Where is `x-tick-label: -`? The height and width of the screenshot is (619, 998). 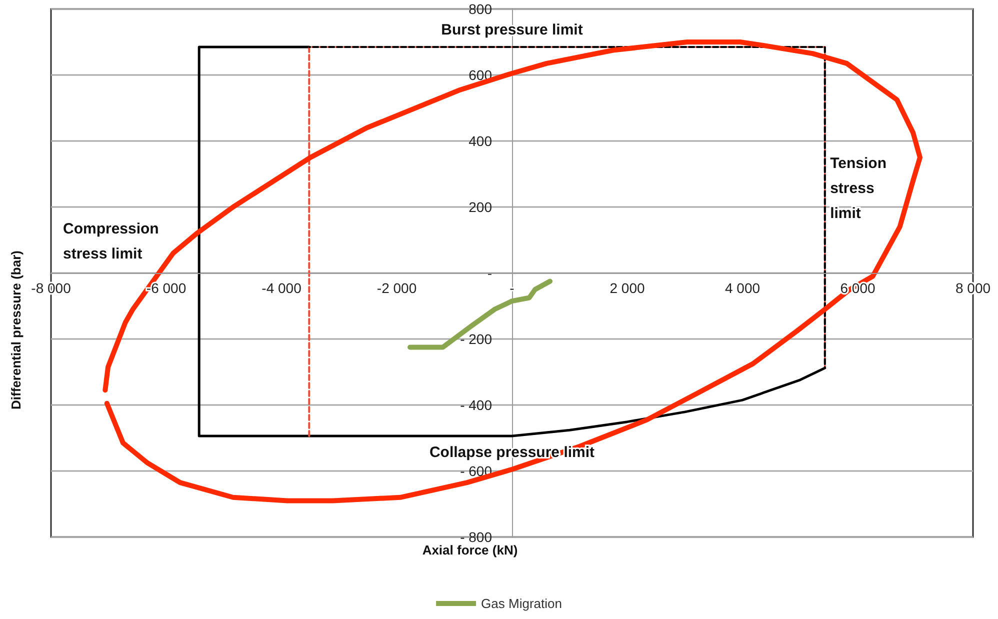 x-tick-label: - is located at coordinates (512, 288).